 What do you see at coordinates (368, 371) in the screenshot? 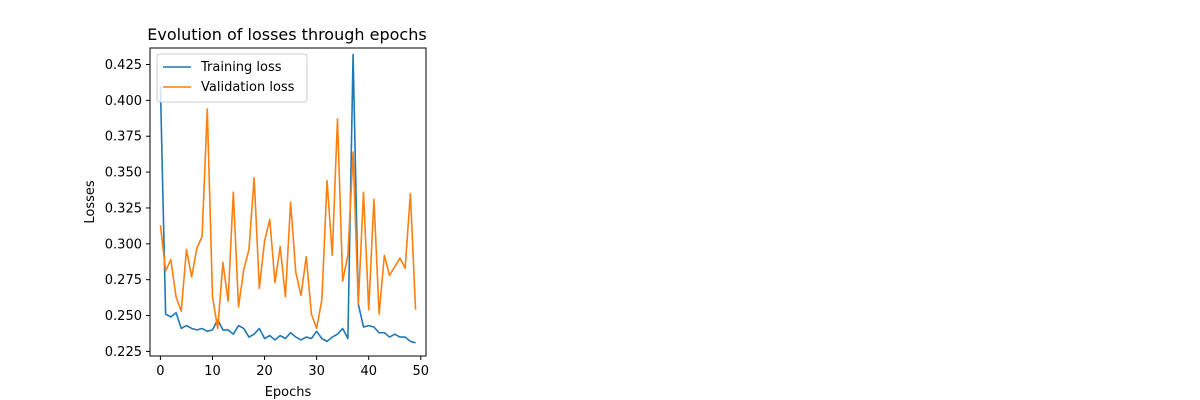
I see `x-tick-label: 40` at bounding box center [368, 371].